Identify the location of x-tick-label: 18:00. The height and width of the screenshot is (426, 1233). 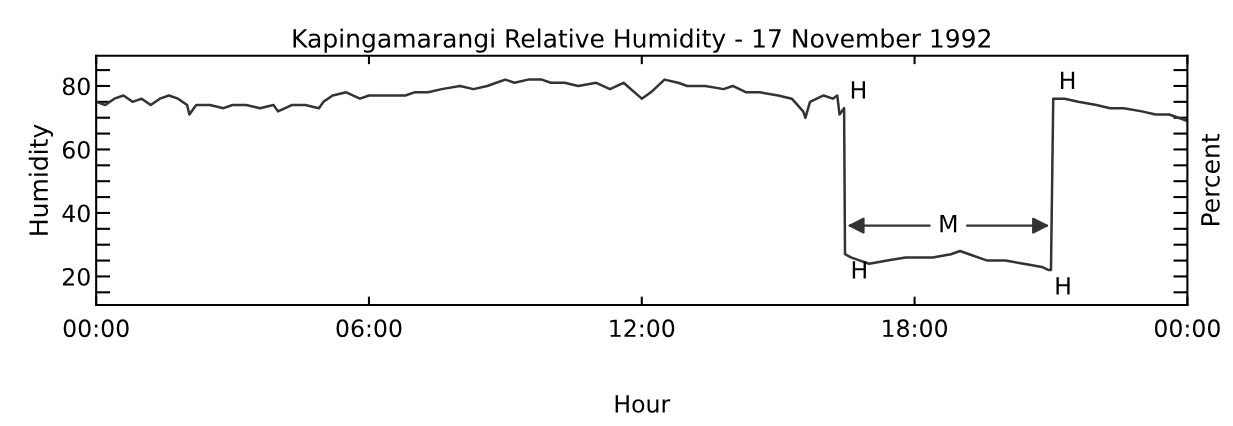
(915, 328).